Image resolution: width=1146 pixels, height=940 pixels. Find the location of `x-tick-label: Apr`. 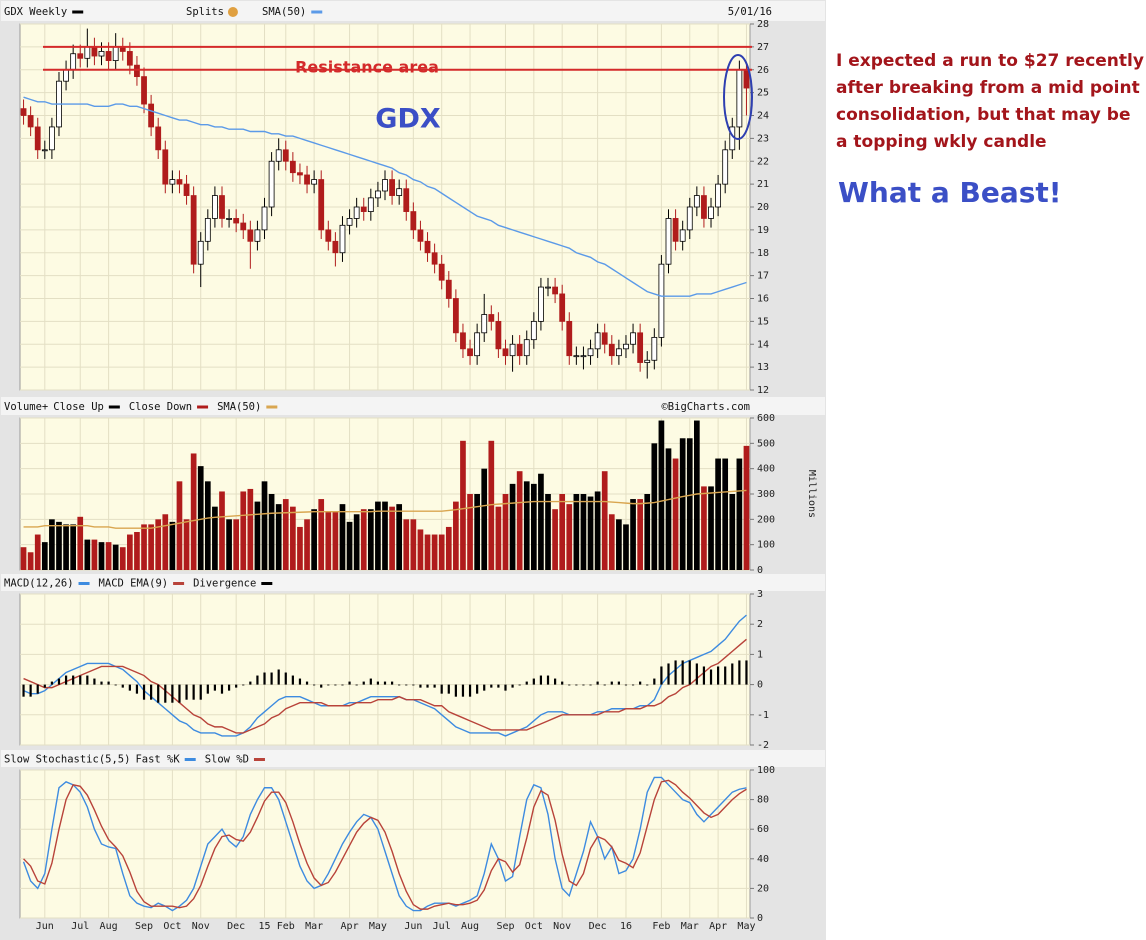

x-tick-label: Apr is located at coordinates (350, 926).